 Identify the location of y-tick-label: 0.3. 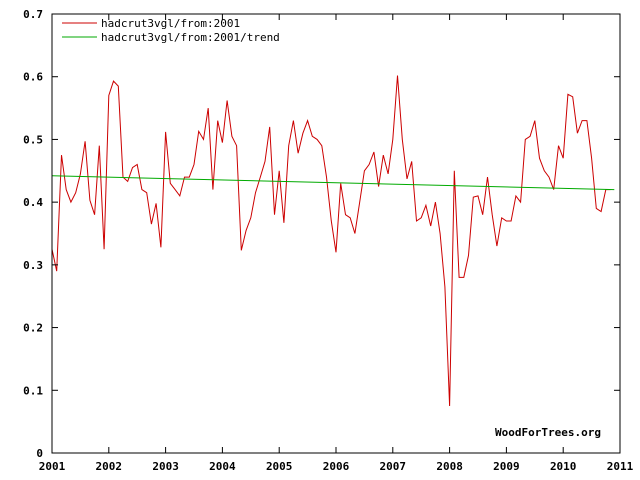
(33, 265).